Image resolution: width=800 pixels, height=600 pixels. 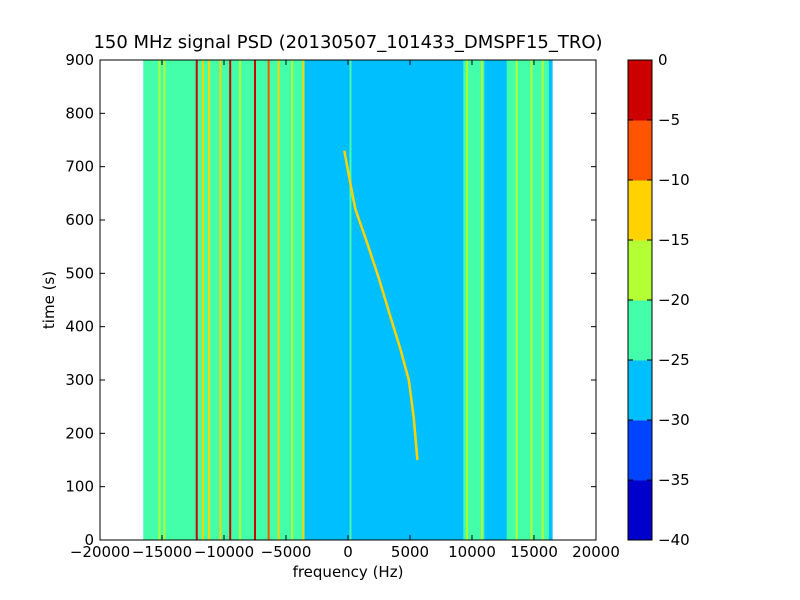 I want to click on y-tick-label: 600, so click(x=79, y=220).